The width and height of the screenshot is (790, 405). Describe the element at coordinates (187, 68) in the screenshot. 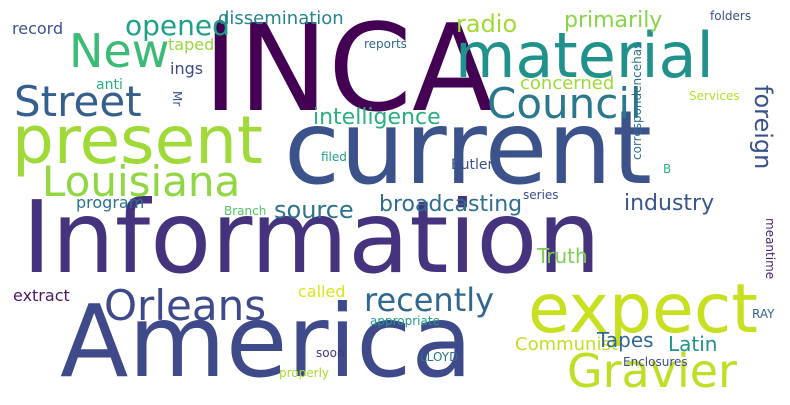

I see `word-ings: ings` at that location.